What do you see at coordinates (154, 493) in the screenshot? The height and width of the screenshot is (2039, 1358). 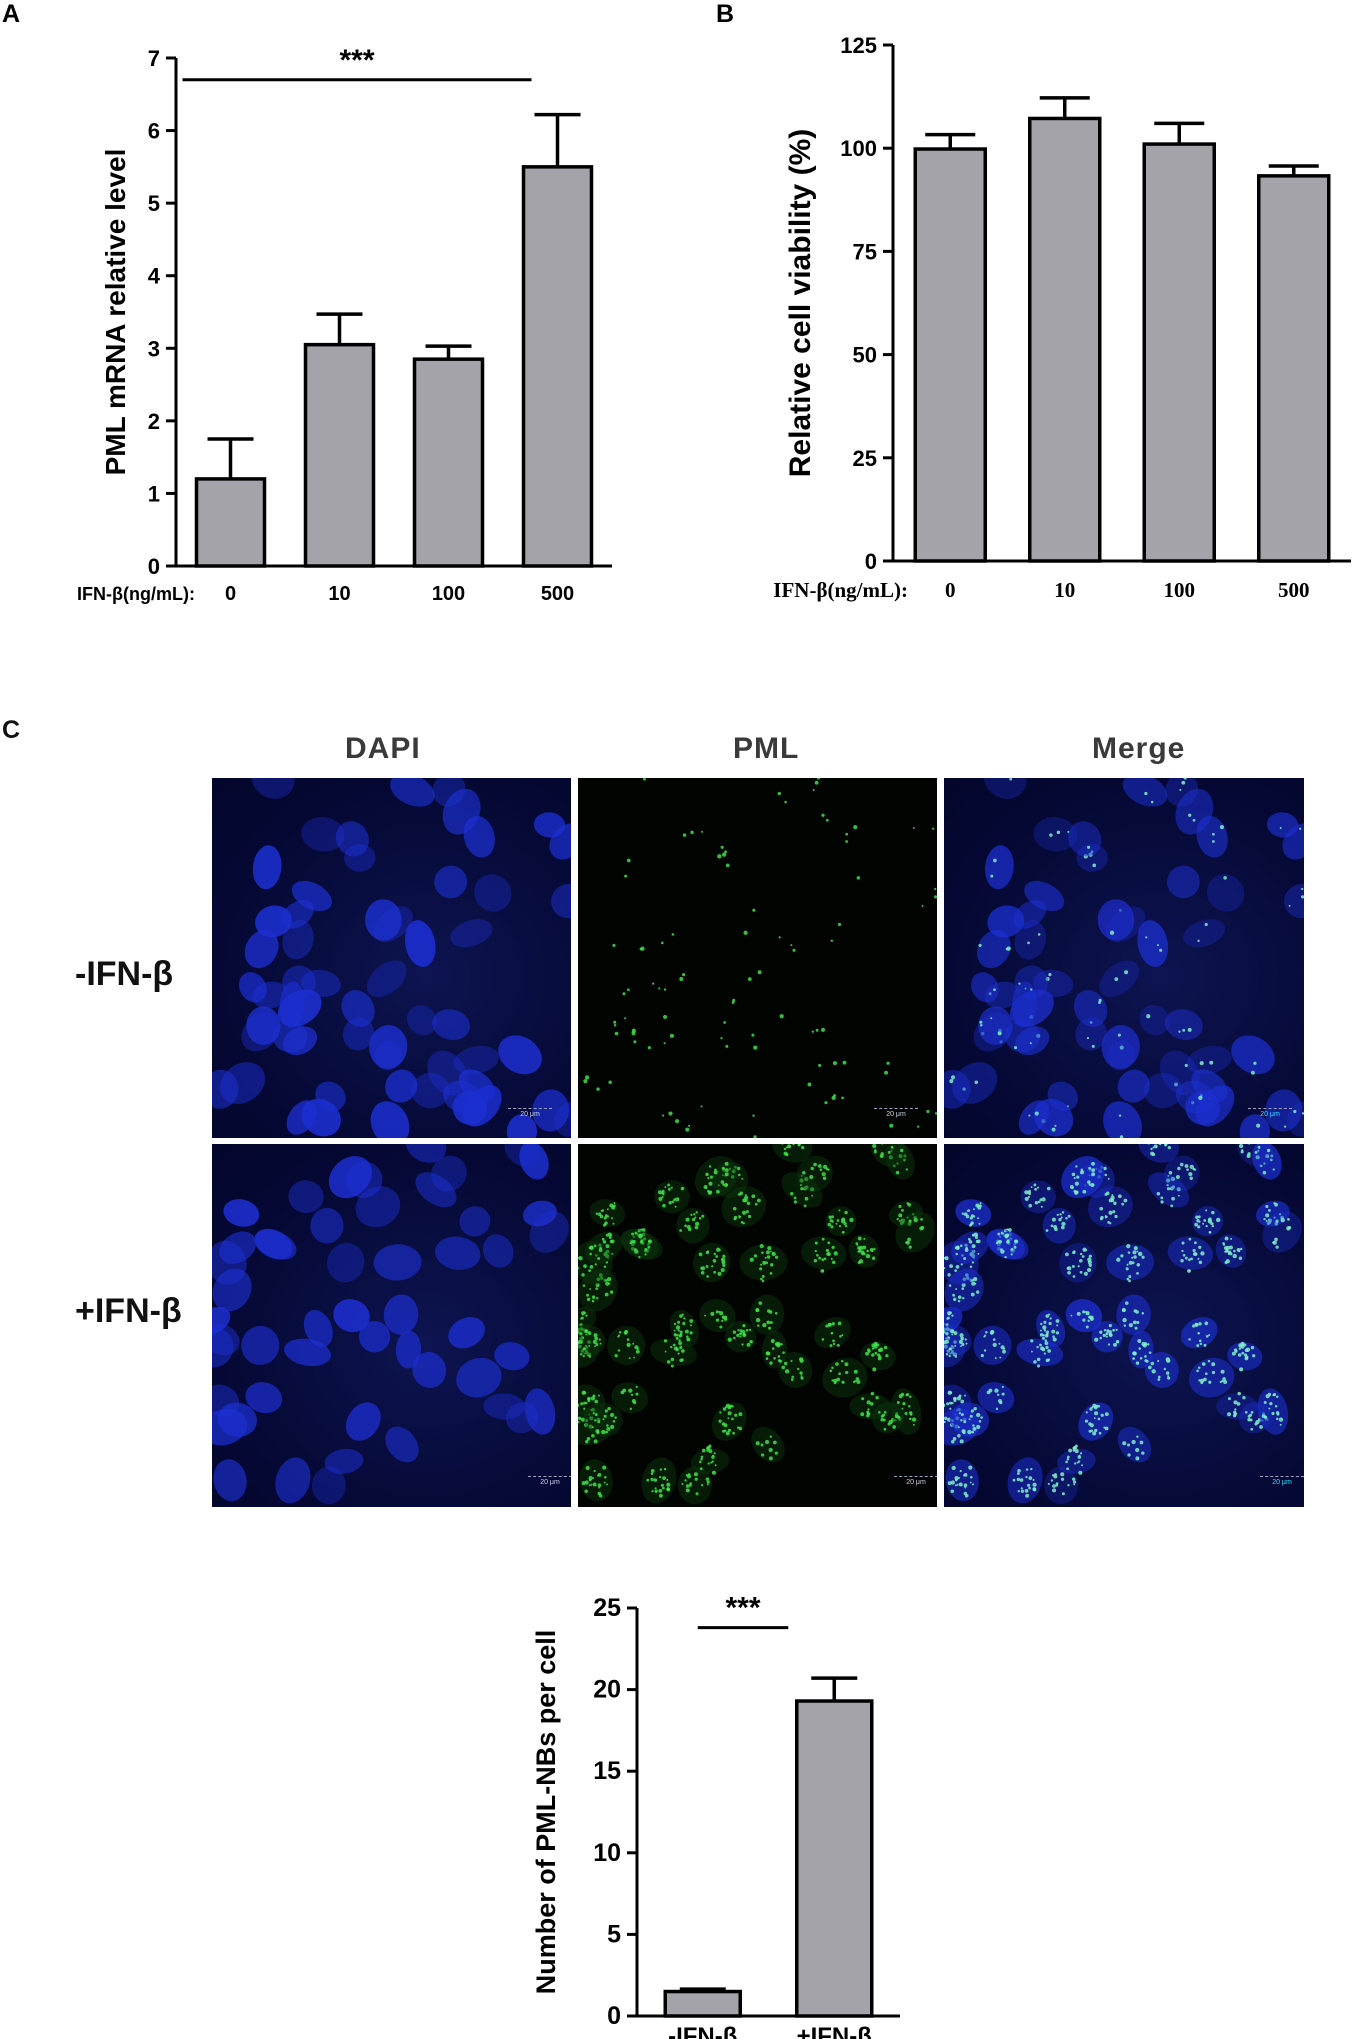 I see `y-tick-label: 1` at bounding box center [154, 493].